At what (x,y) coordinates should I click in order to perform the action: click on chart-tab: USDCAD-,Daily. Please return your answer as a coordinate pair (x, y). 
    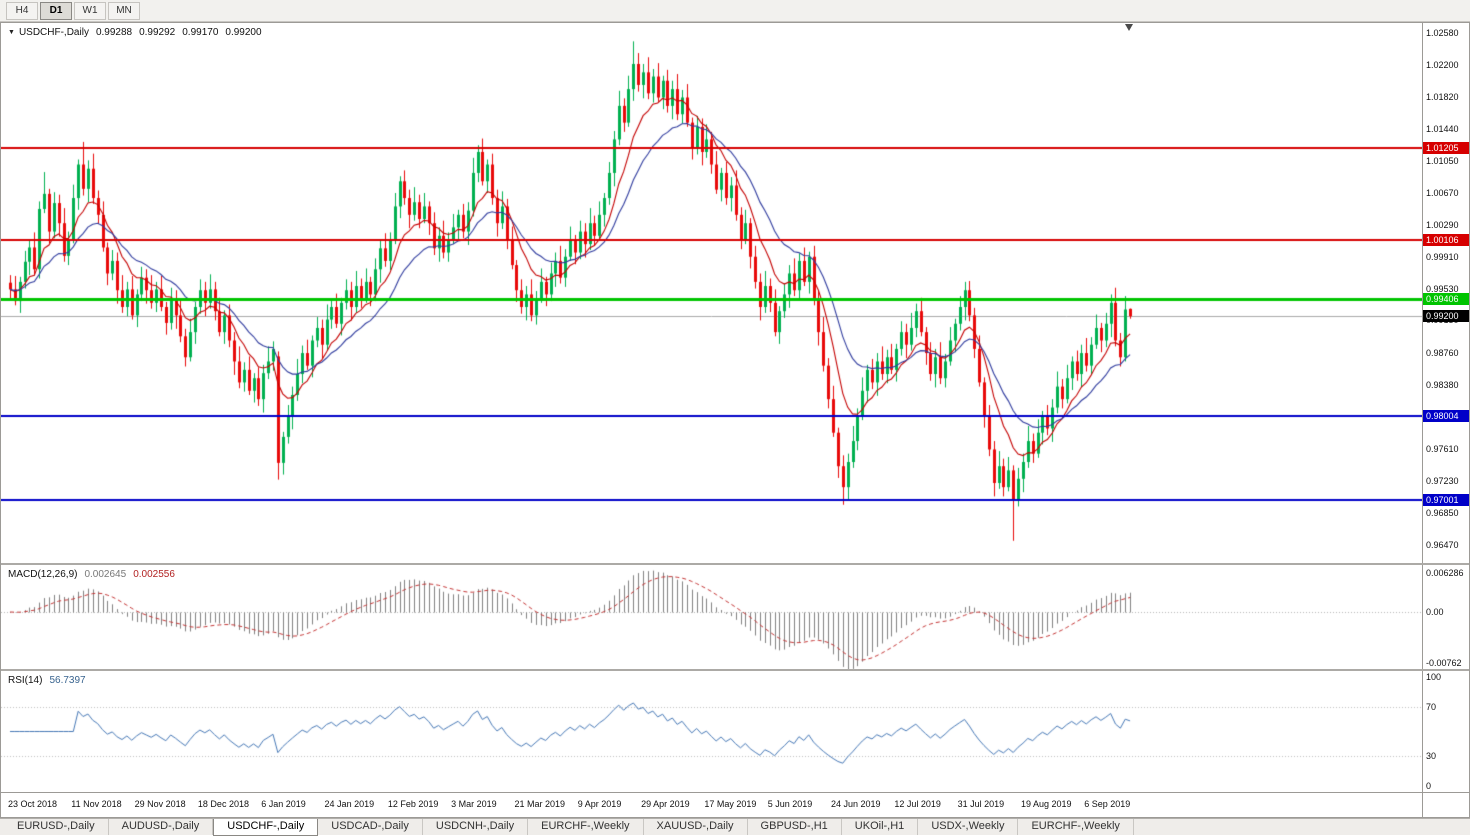
    Looking at the image, I should click on (370, 827).